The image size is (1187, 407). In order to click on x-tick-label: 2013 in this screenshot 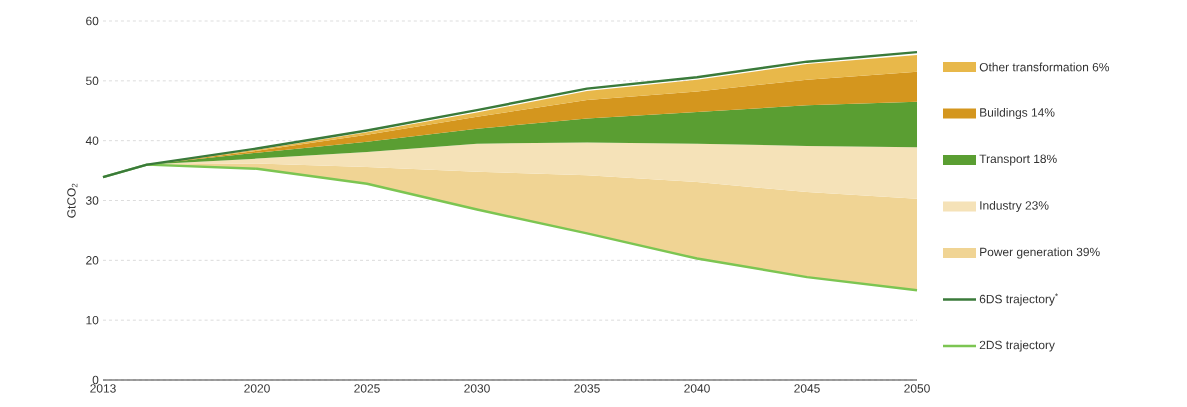, I will do `click(103, 388)`.